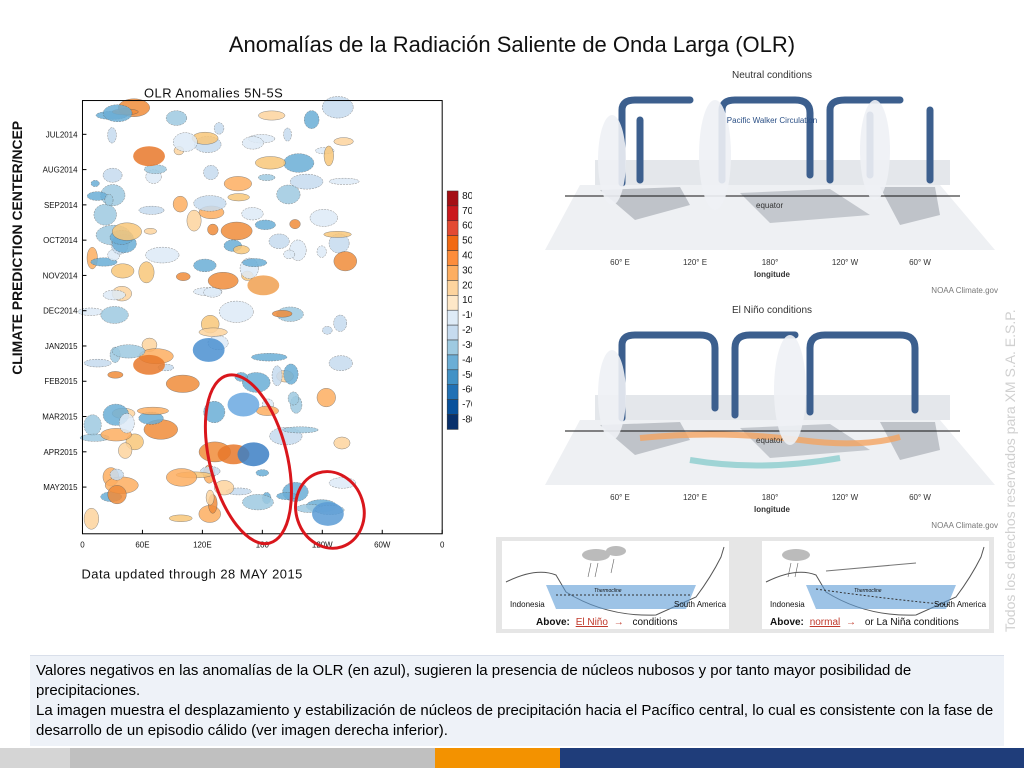 Image resolution: width=1024 pixels, height=773 pixels. What do you see at coordinates (607, 622) in the screenshot?
I see `ocean-caption: Above: El Niño → conditions` at bounding box center [607, 622].